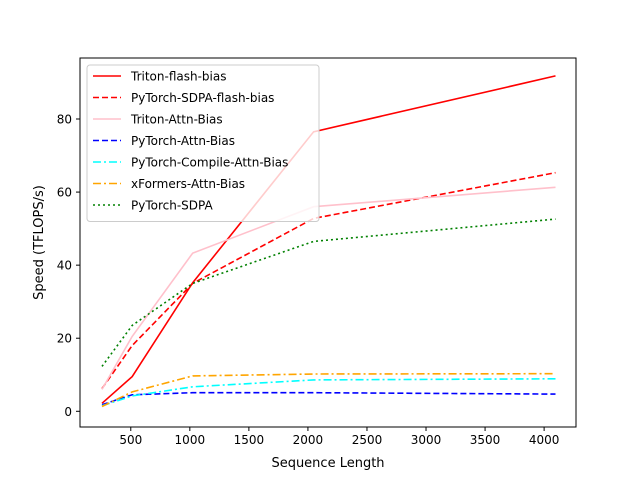  What do you see at coordinates (183, 141) in the screenshot?
I see `legend-label-3: PyTorch-Attn-Bias` at bounding box center [183, 141].